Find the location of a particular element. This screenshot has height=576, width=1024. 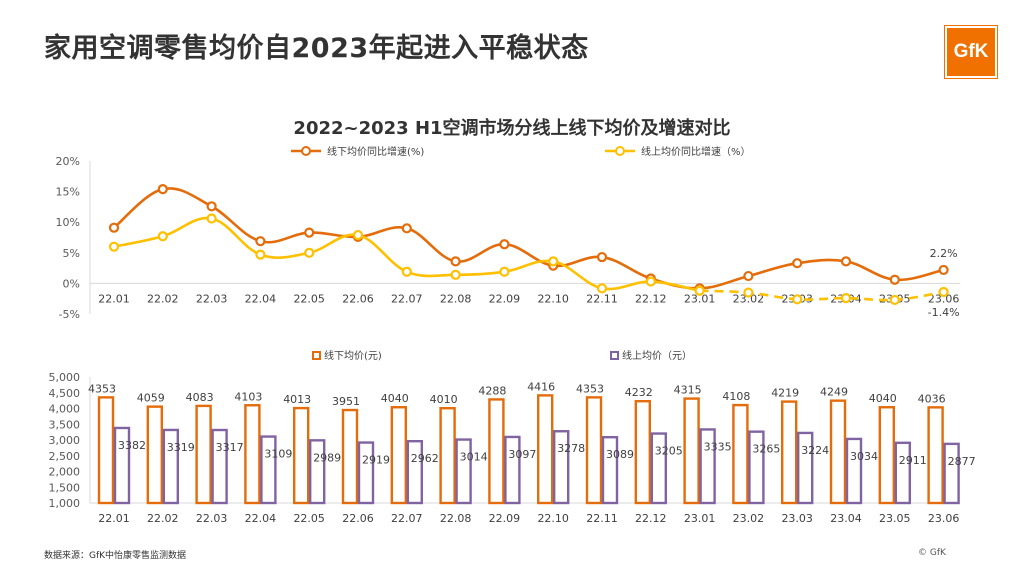

online-bar-label: 3335 is located at coordinates (718, 446).